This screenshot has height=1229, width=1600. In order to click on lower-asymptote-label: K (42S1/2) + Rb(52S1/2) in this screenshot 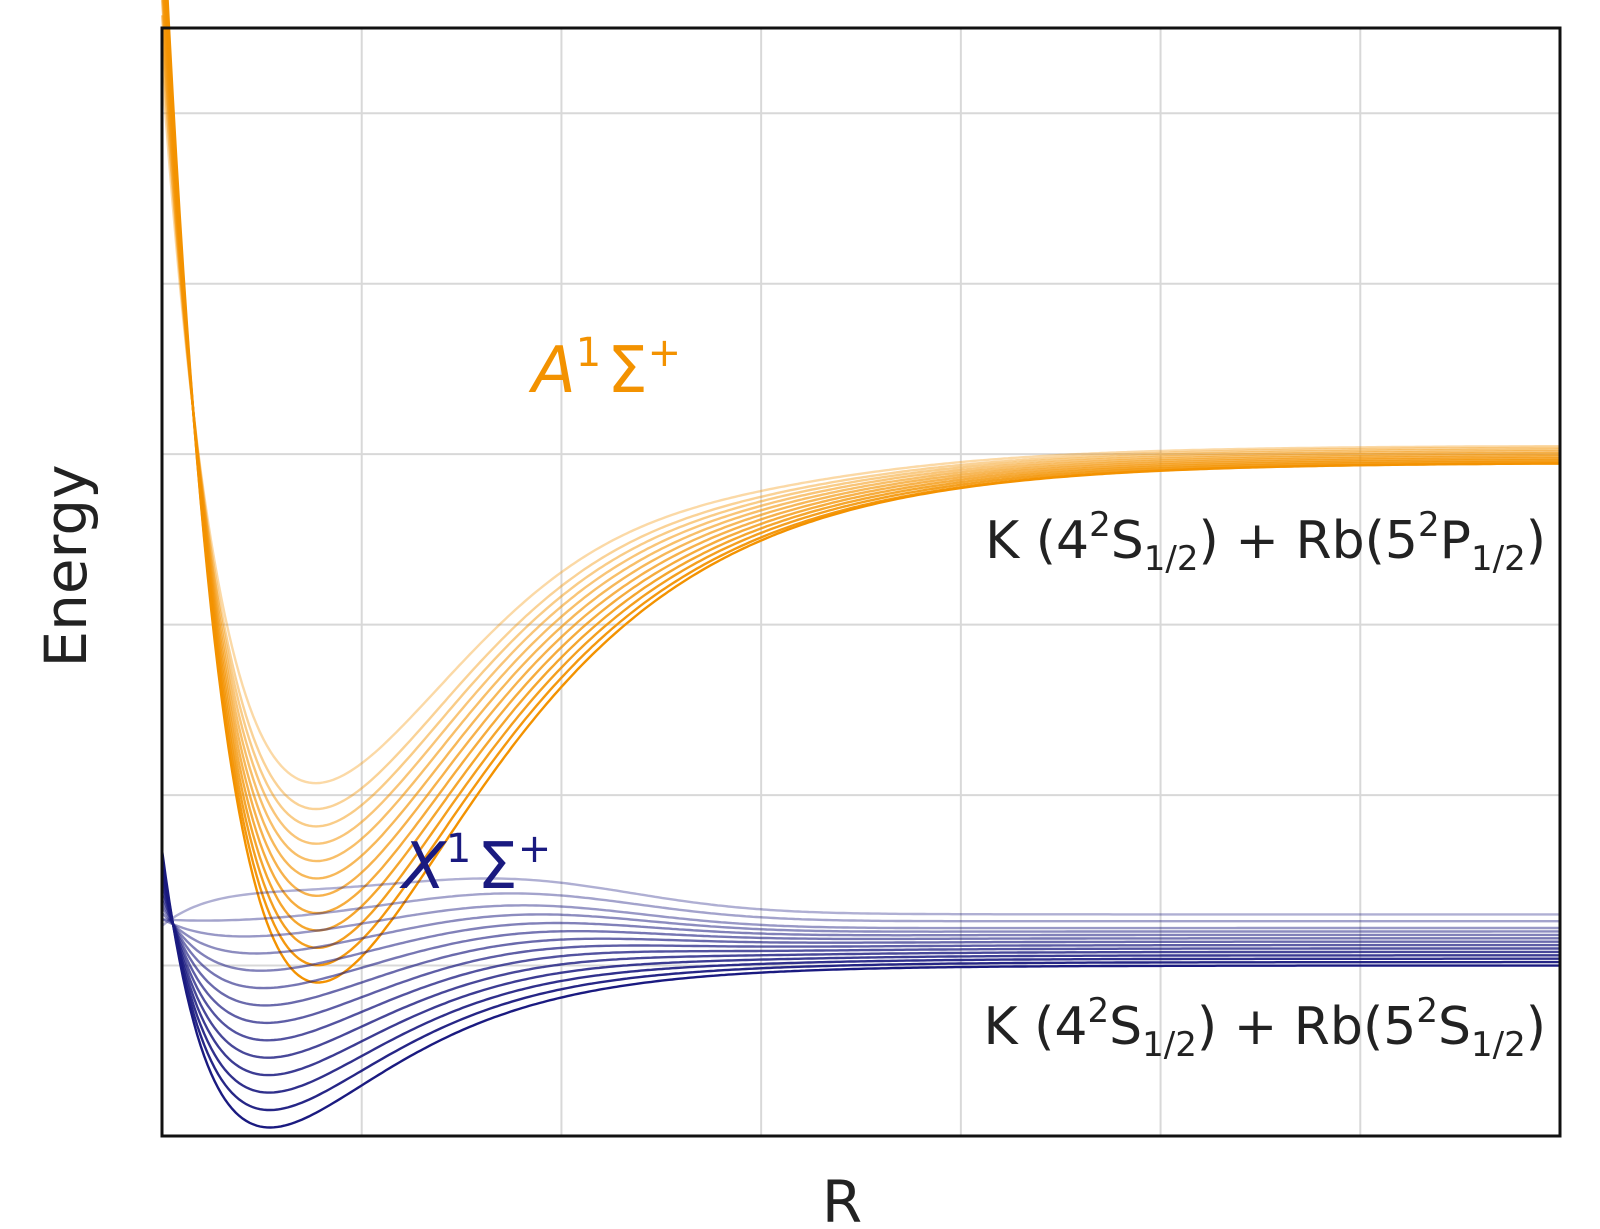, I will do `click(1264, 1028)`.